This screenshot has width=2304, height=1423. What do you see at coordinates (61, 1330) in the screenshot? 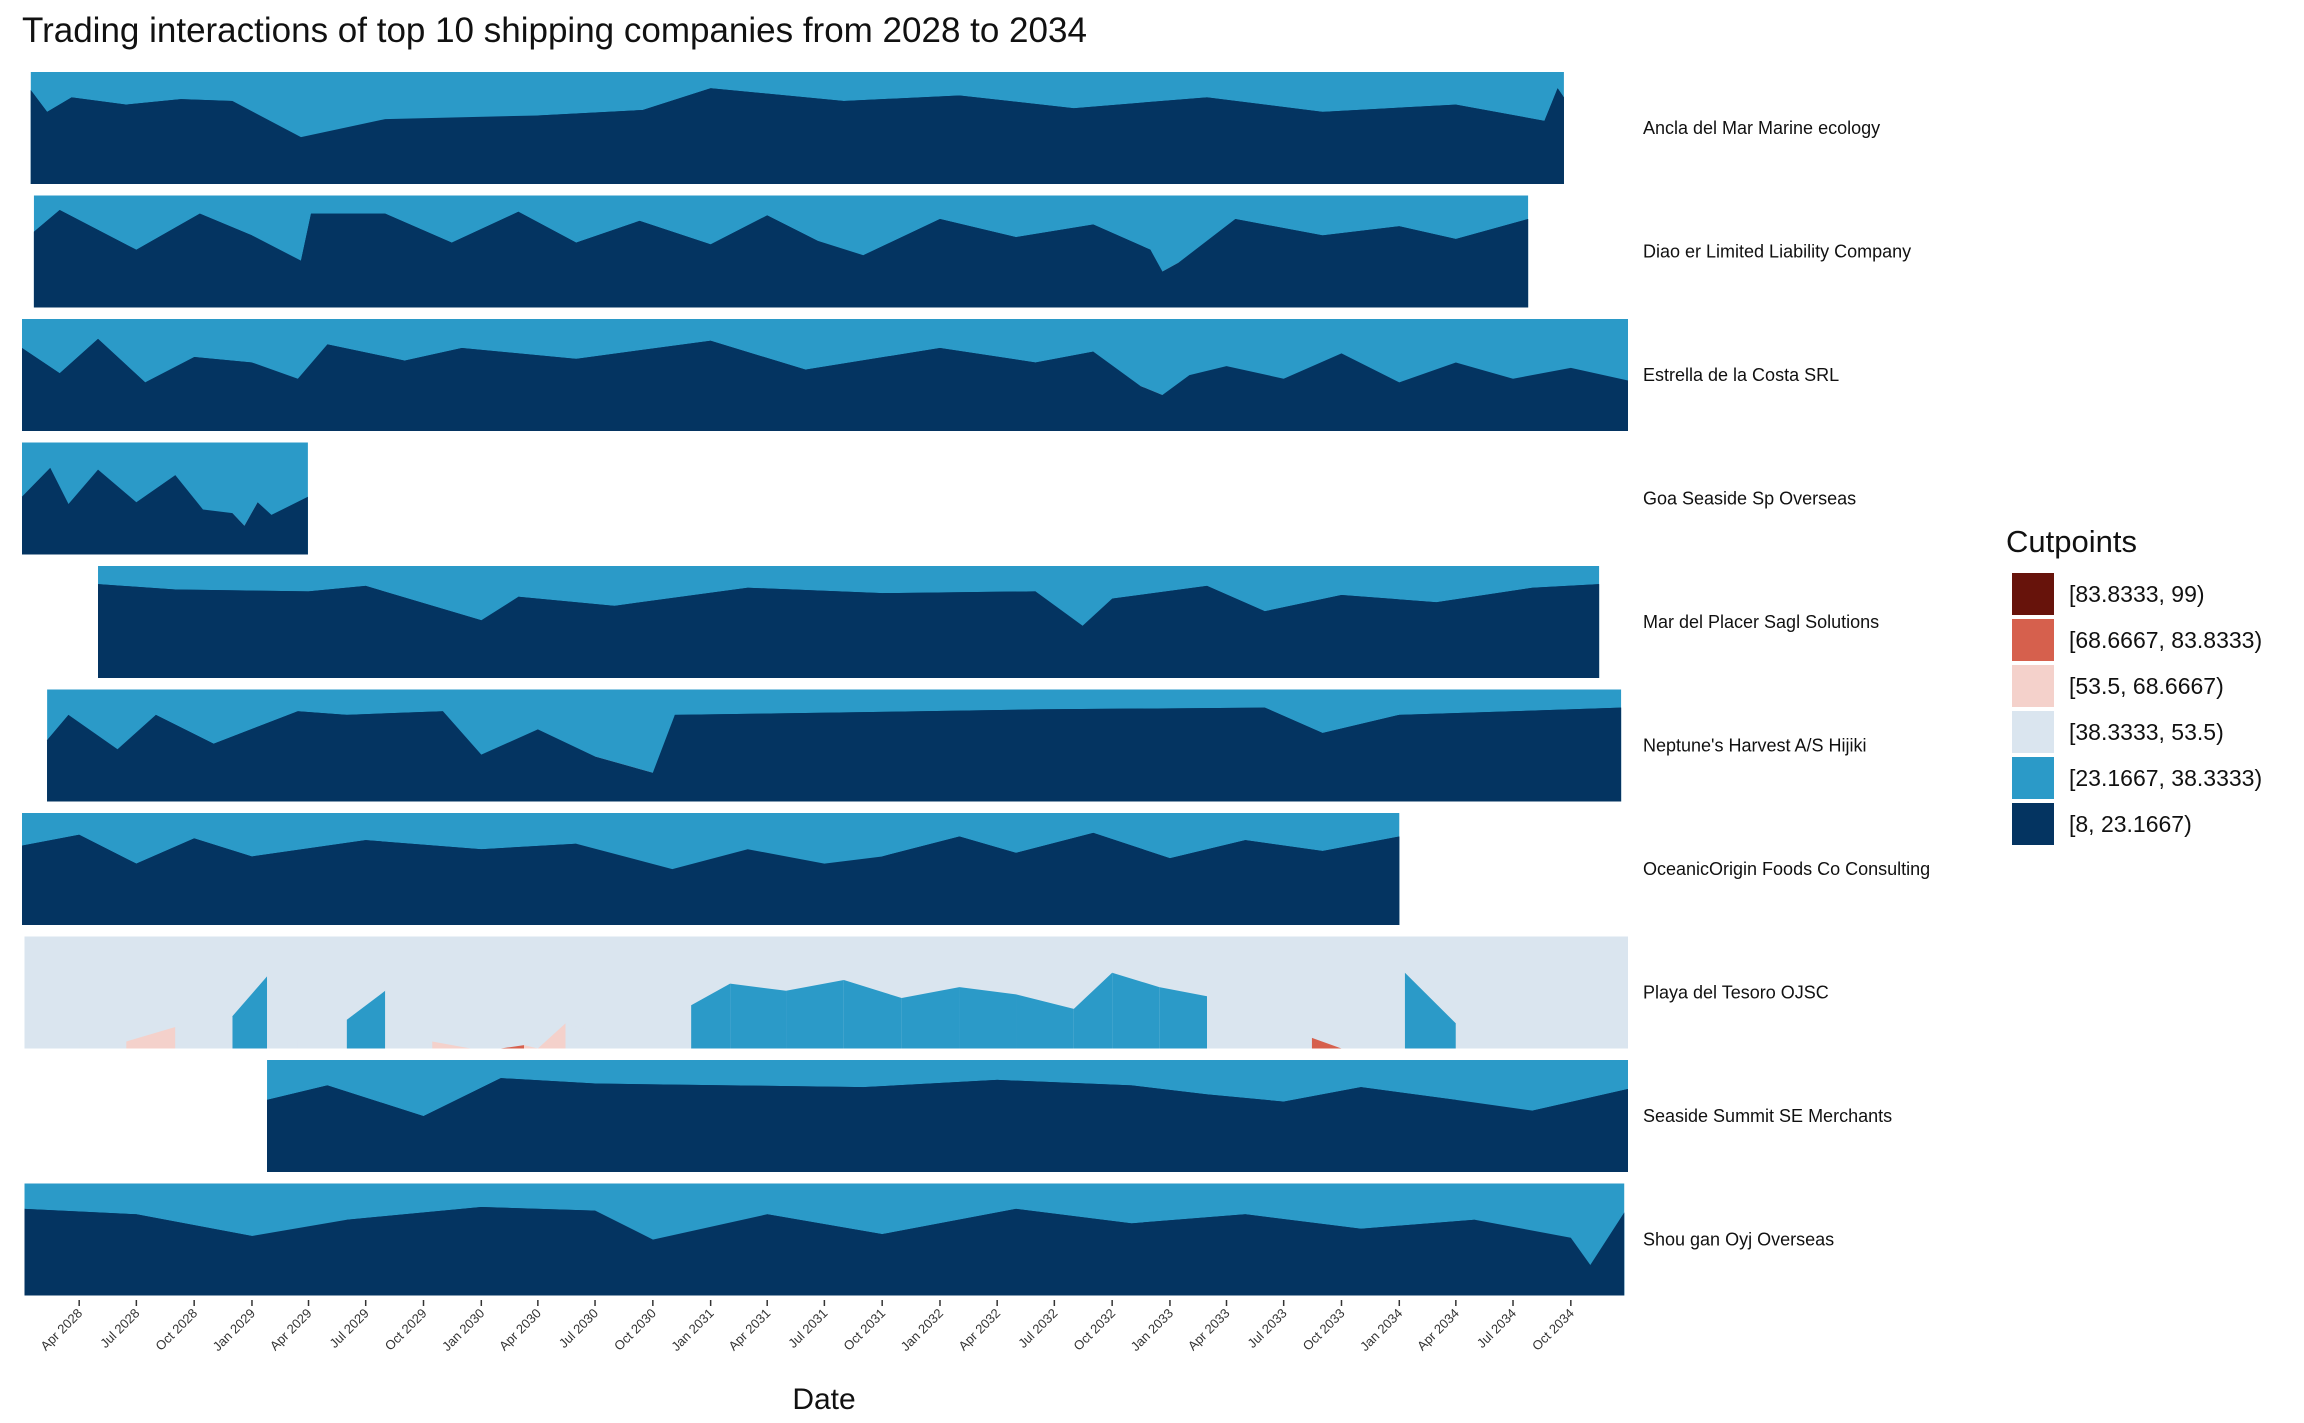
I see `x-tick-label: Apr 2028` at bounding box center [61, 1330].